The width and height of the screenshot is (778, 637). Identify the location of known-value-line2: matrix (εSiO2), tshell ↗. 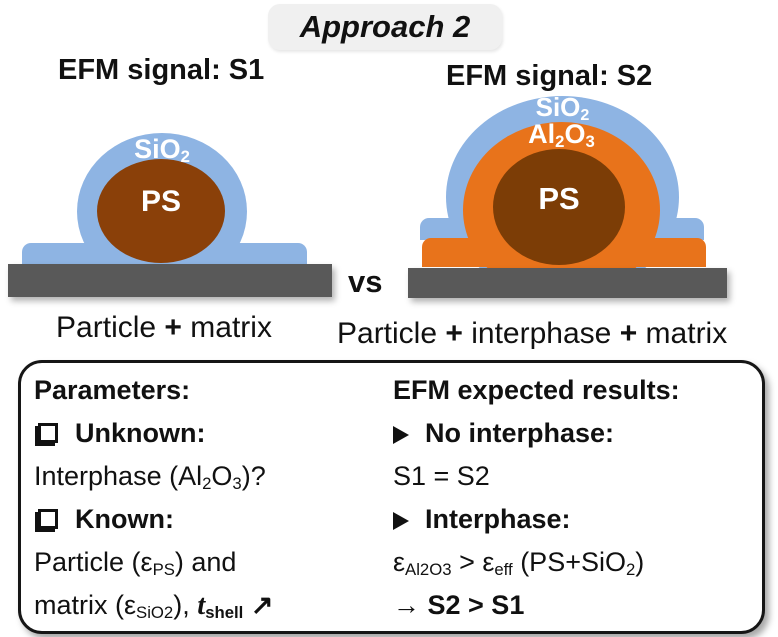
(153, 605).